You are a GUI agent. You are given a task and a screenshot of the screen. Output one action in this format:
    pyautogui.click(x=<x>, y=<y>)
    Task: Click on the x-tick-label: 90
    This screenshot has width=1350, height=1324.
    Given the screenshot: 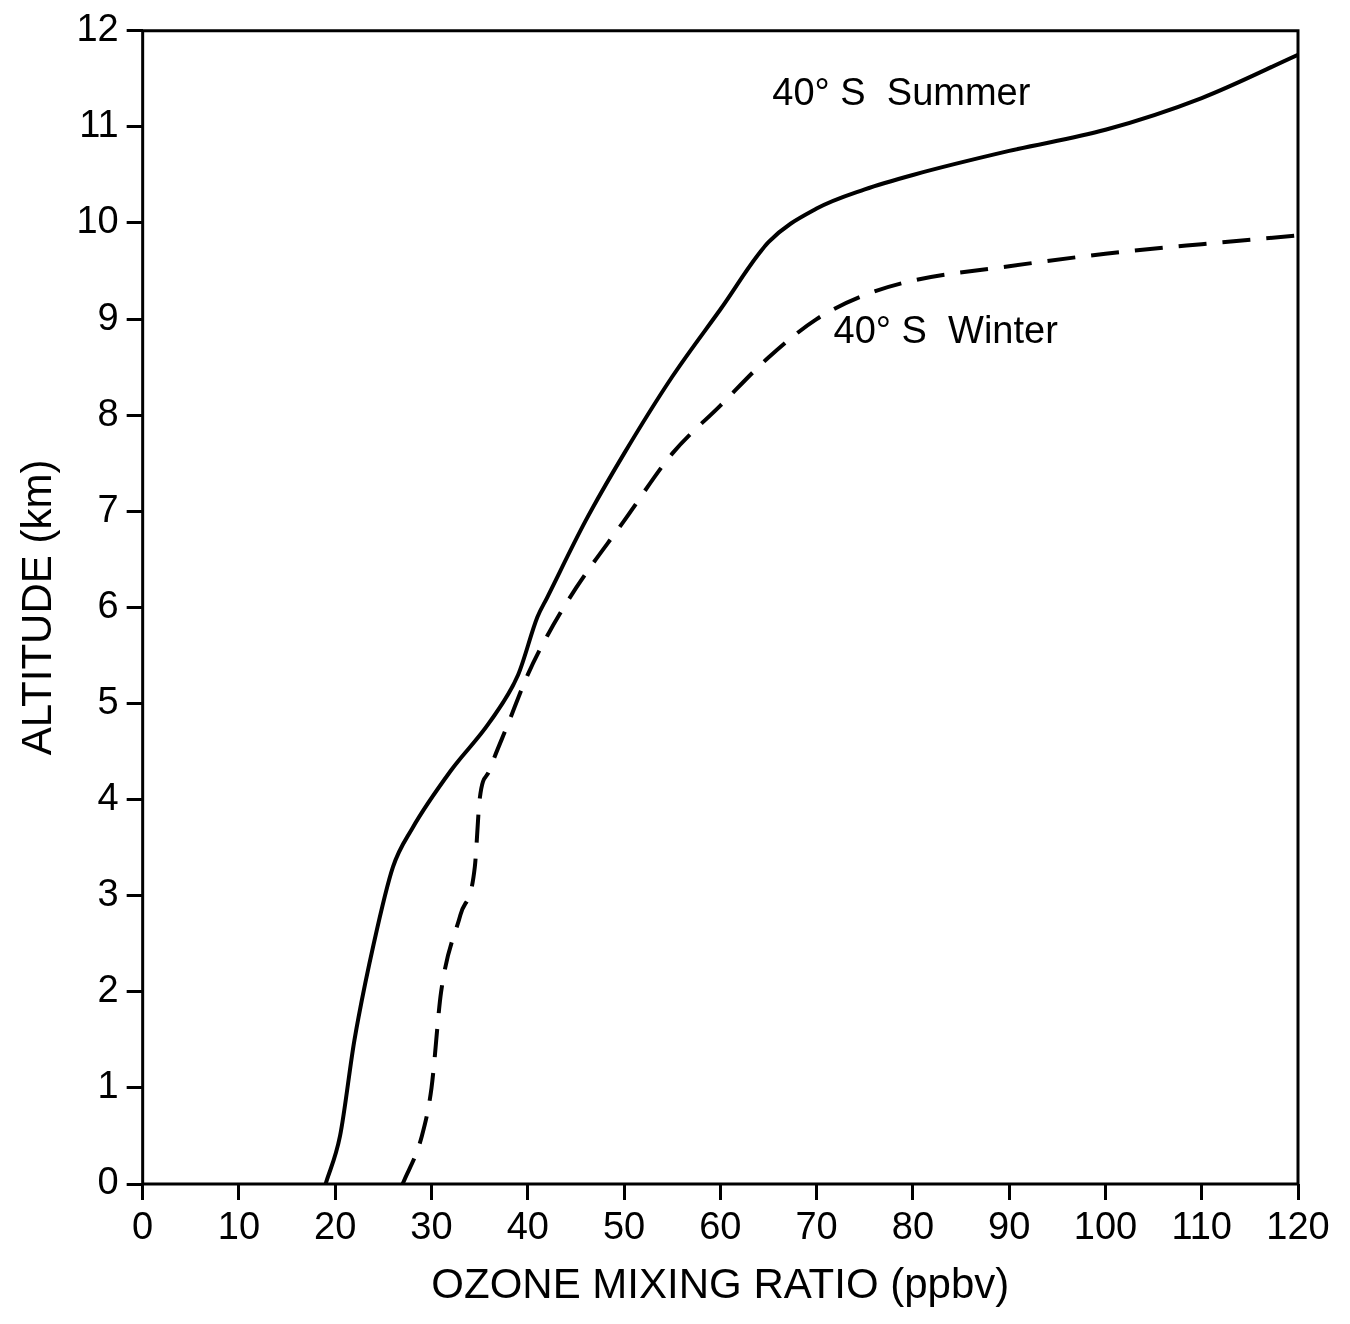 What is the action you would take?
    pyautogui.click(x=1009, y=1226)
    